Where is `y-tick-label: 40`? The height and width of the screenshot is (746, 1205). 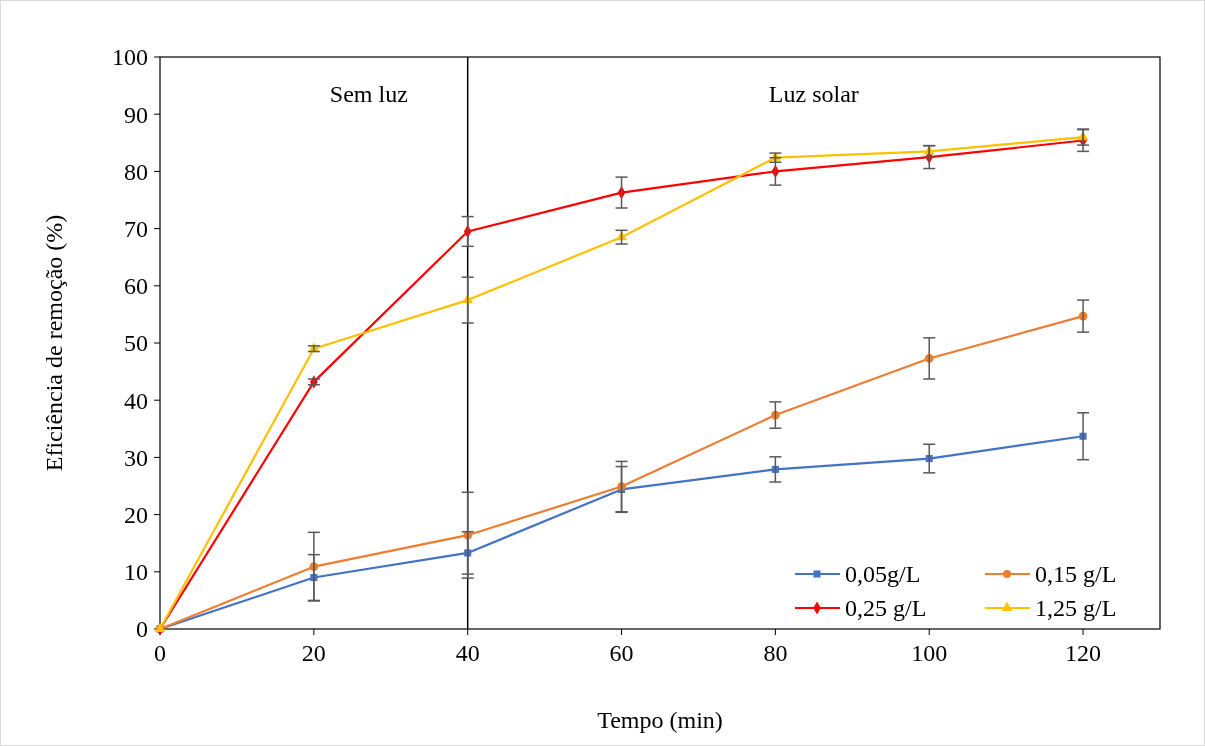 y-tick-label: 40 is located at coordinates (136, 400).